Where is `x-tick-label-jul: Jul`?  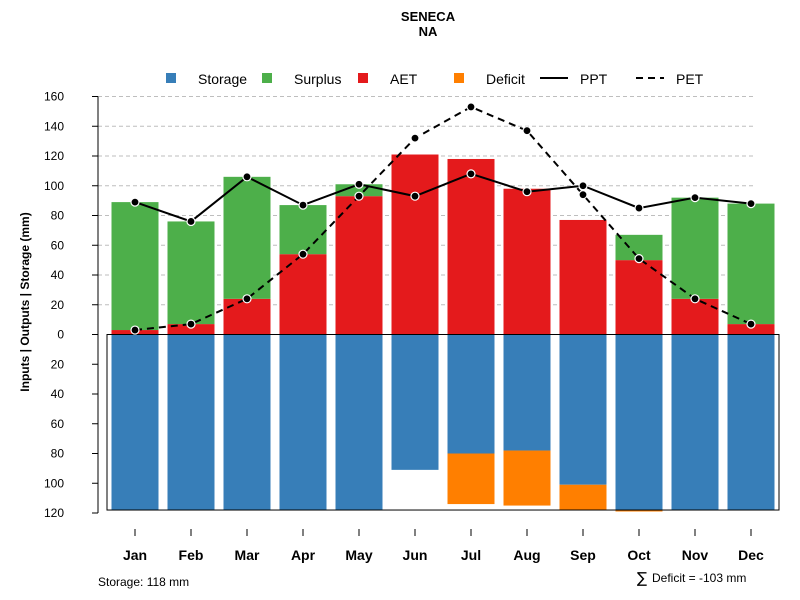
x-tick-label-jul: Jul is located at coordinates (471, 555).